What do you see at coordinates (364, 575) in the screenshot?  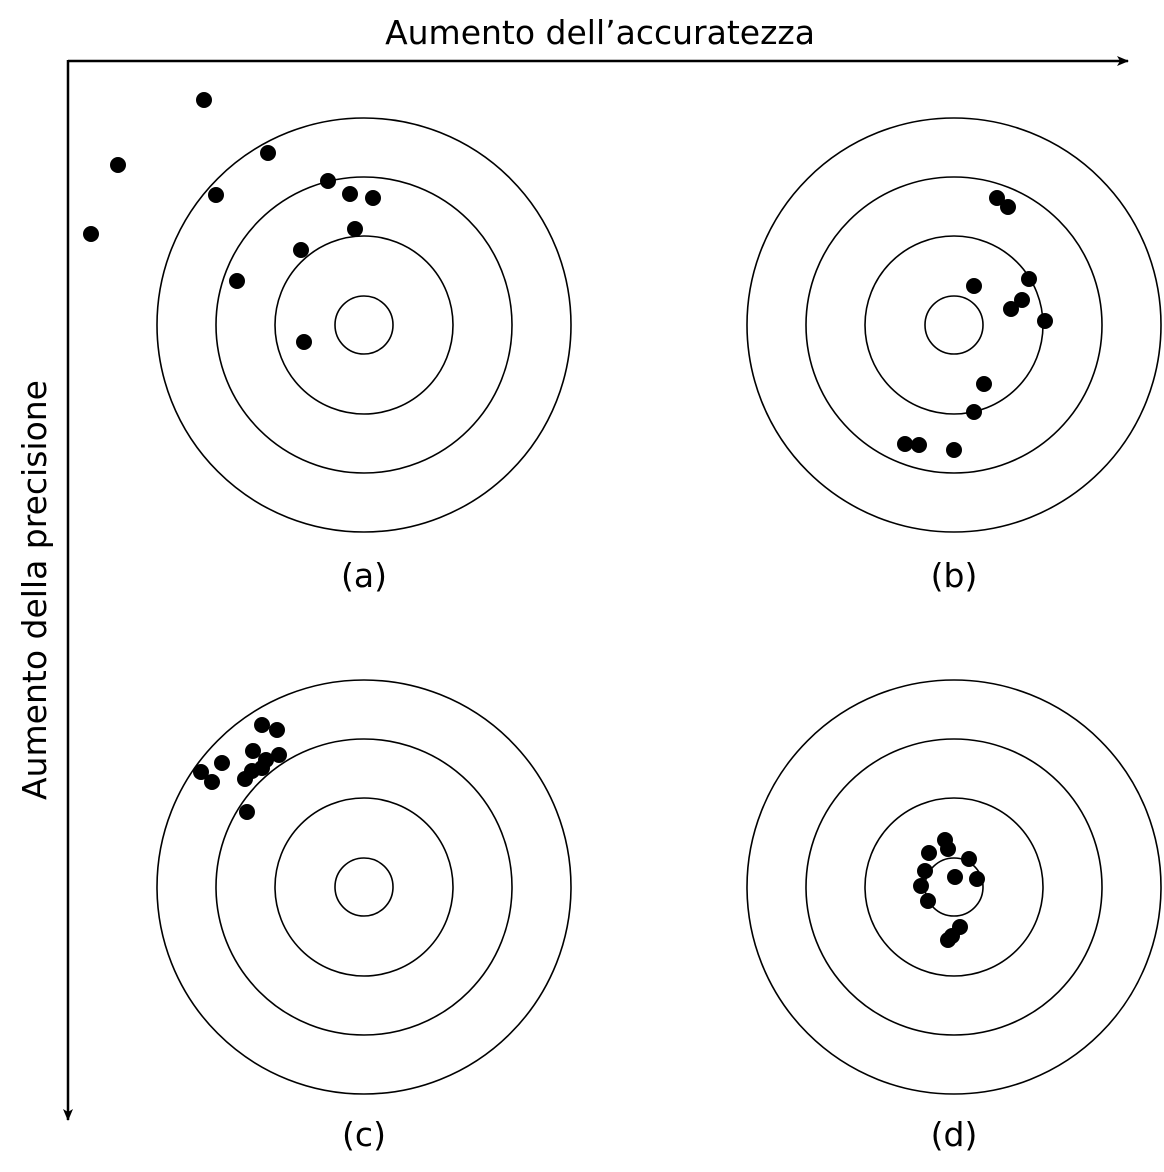 I see `panel-caption-a: (a)` at bounding box center [364, 575].